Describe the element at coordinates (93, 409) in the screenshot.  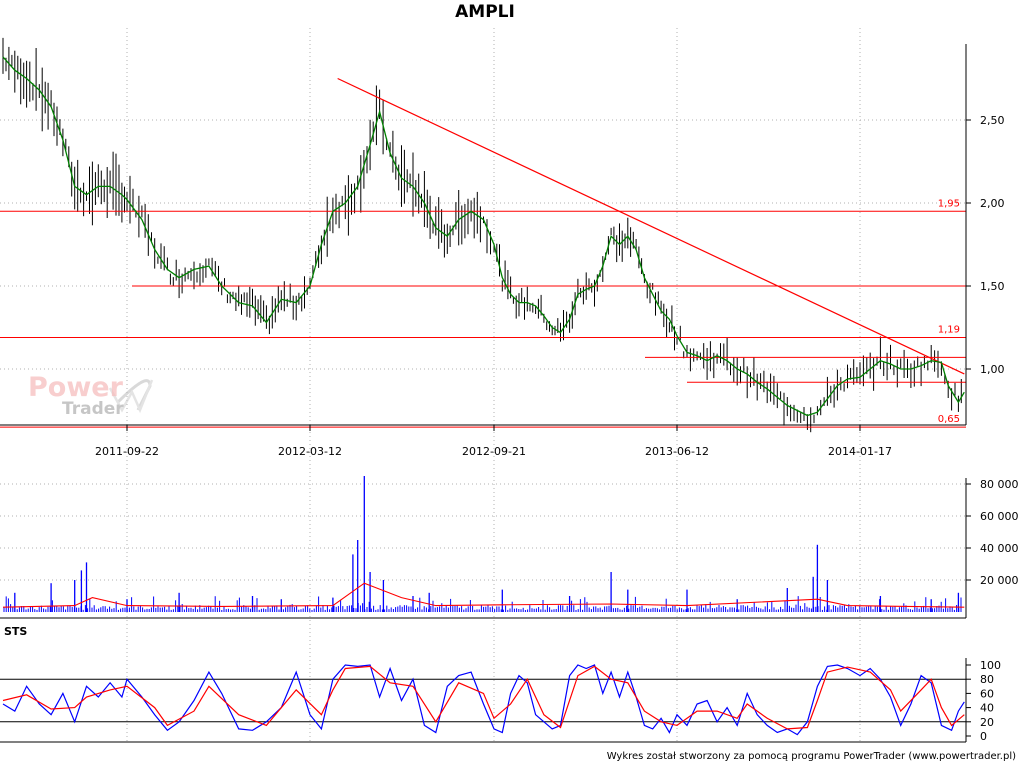
I see `logo-trader-text: Trader` at that location.